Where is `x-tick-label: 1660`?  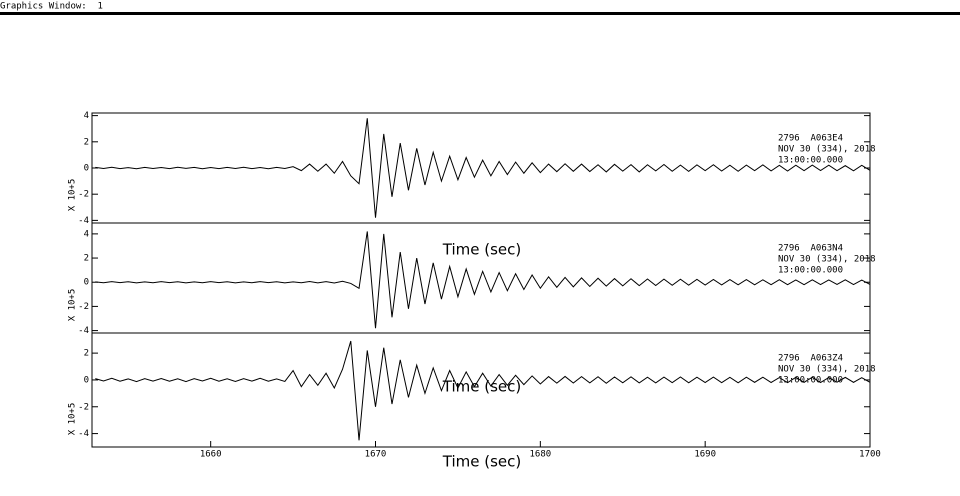 x-tick-label: 1660 is located at coordinates (211, 455).